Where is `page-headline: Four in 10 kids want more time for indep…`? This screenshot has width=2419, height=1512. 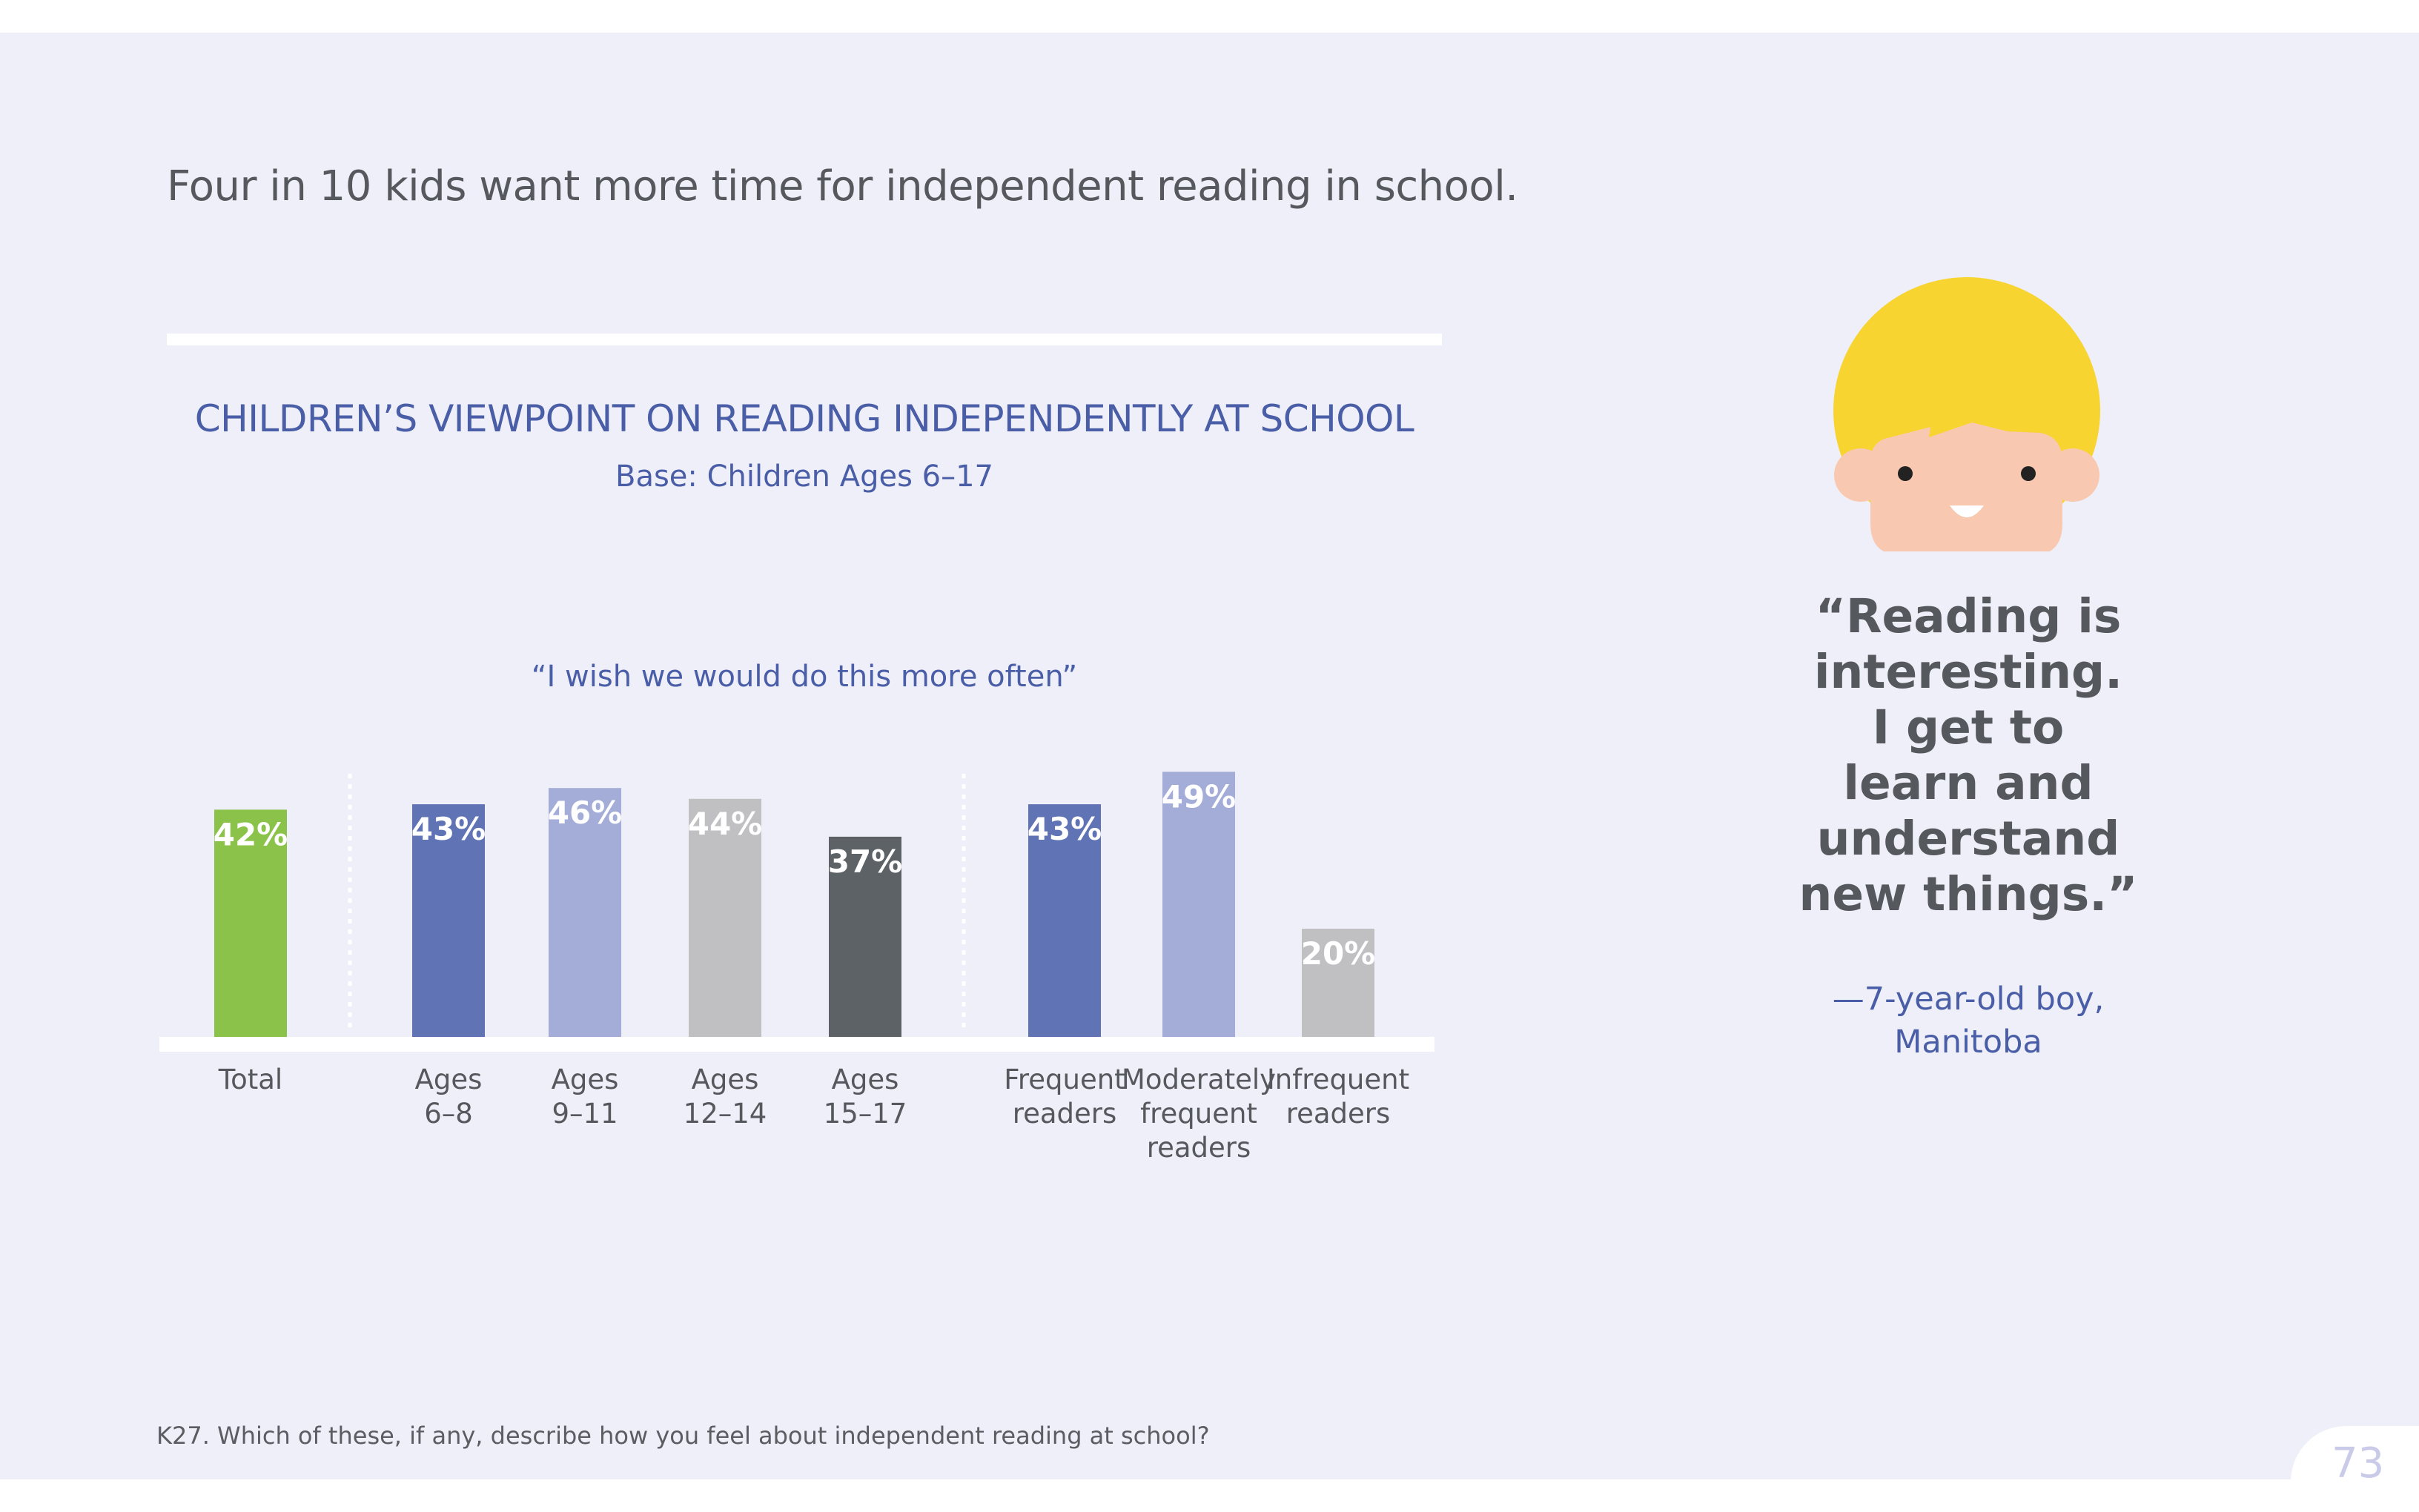
page-headline: Four in 10 kids want more time for indep… is located at coordinates (842, 186).